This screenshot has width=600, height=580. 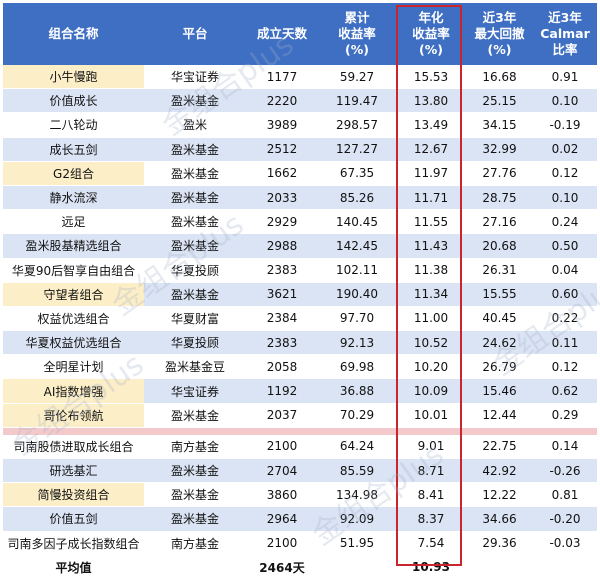 I want to click on cell-annual-return: 11.00, so click(x=431, y=319).